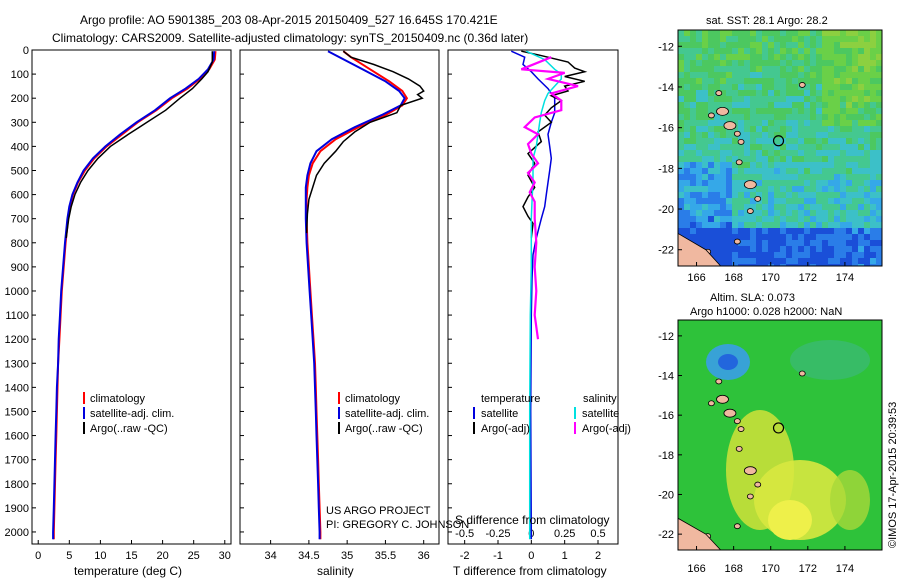 This screenshot has width=900, height=580. Describe the element at coordinates (598, 556) in the screenshot. I see `x-tick-label: 2` at that location.